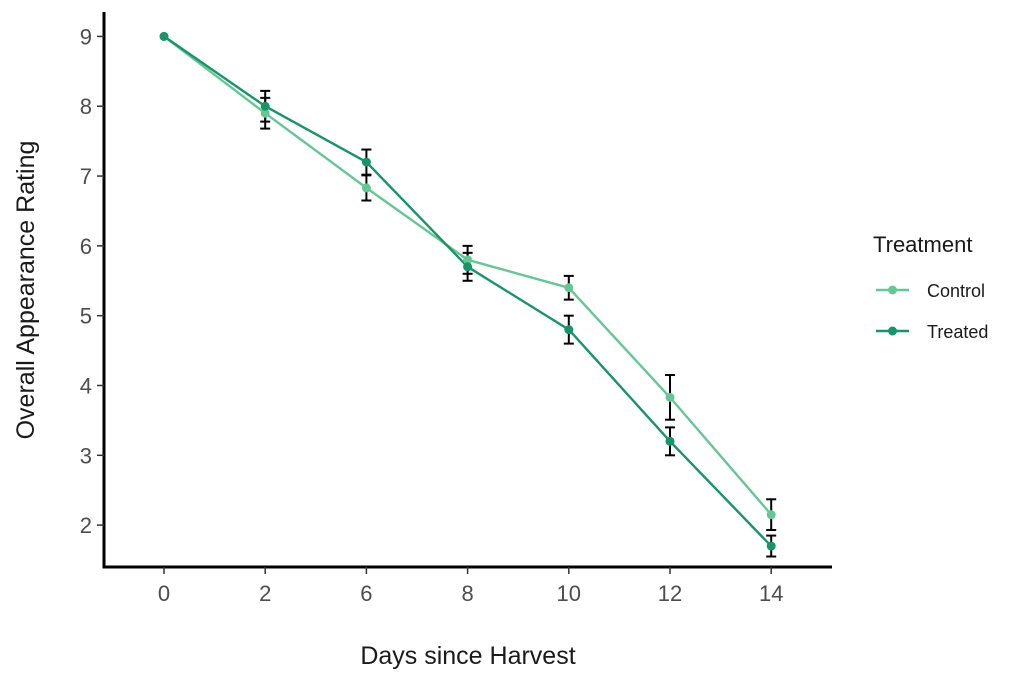 Image resolution: width=1024 pixels, height=683 pixels. What do you see at coordinates (956, 291) in the screenshot?
I see `legend-label-control: Control` at bounding box center [956, 291].